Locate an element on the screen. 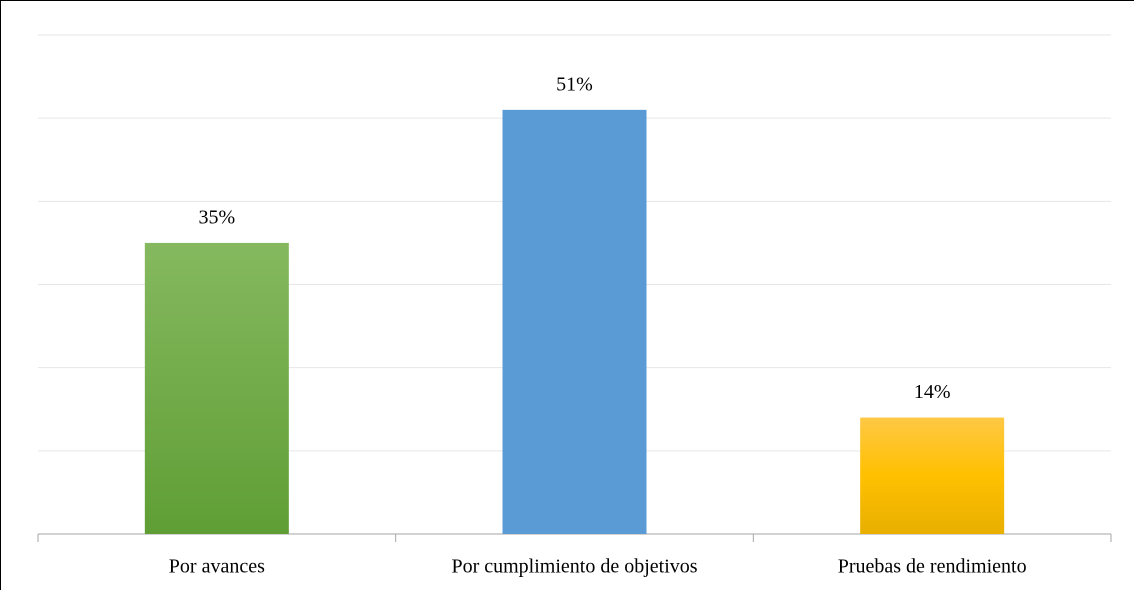 This screenshot has width=1134, height=590. x-tick-label: Por cumplimiento de objetivos is located at coordinates (574, 567).